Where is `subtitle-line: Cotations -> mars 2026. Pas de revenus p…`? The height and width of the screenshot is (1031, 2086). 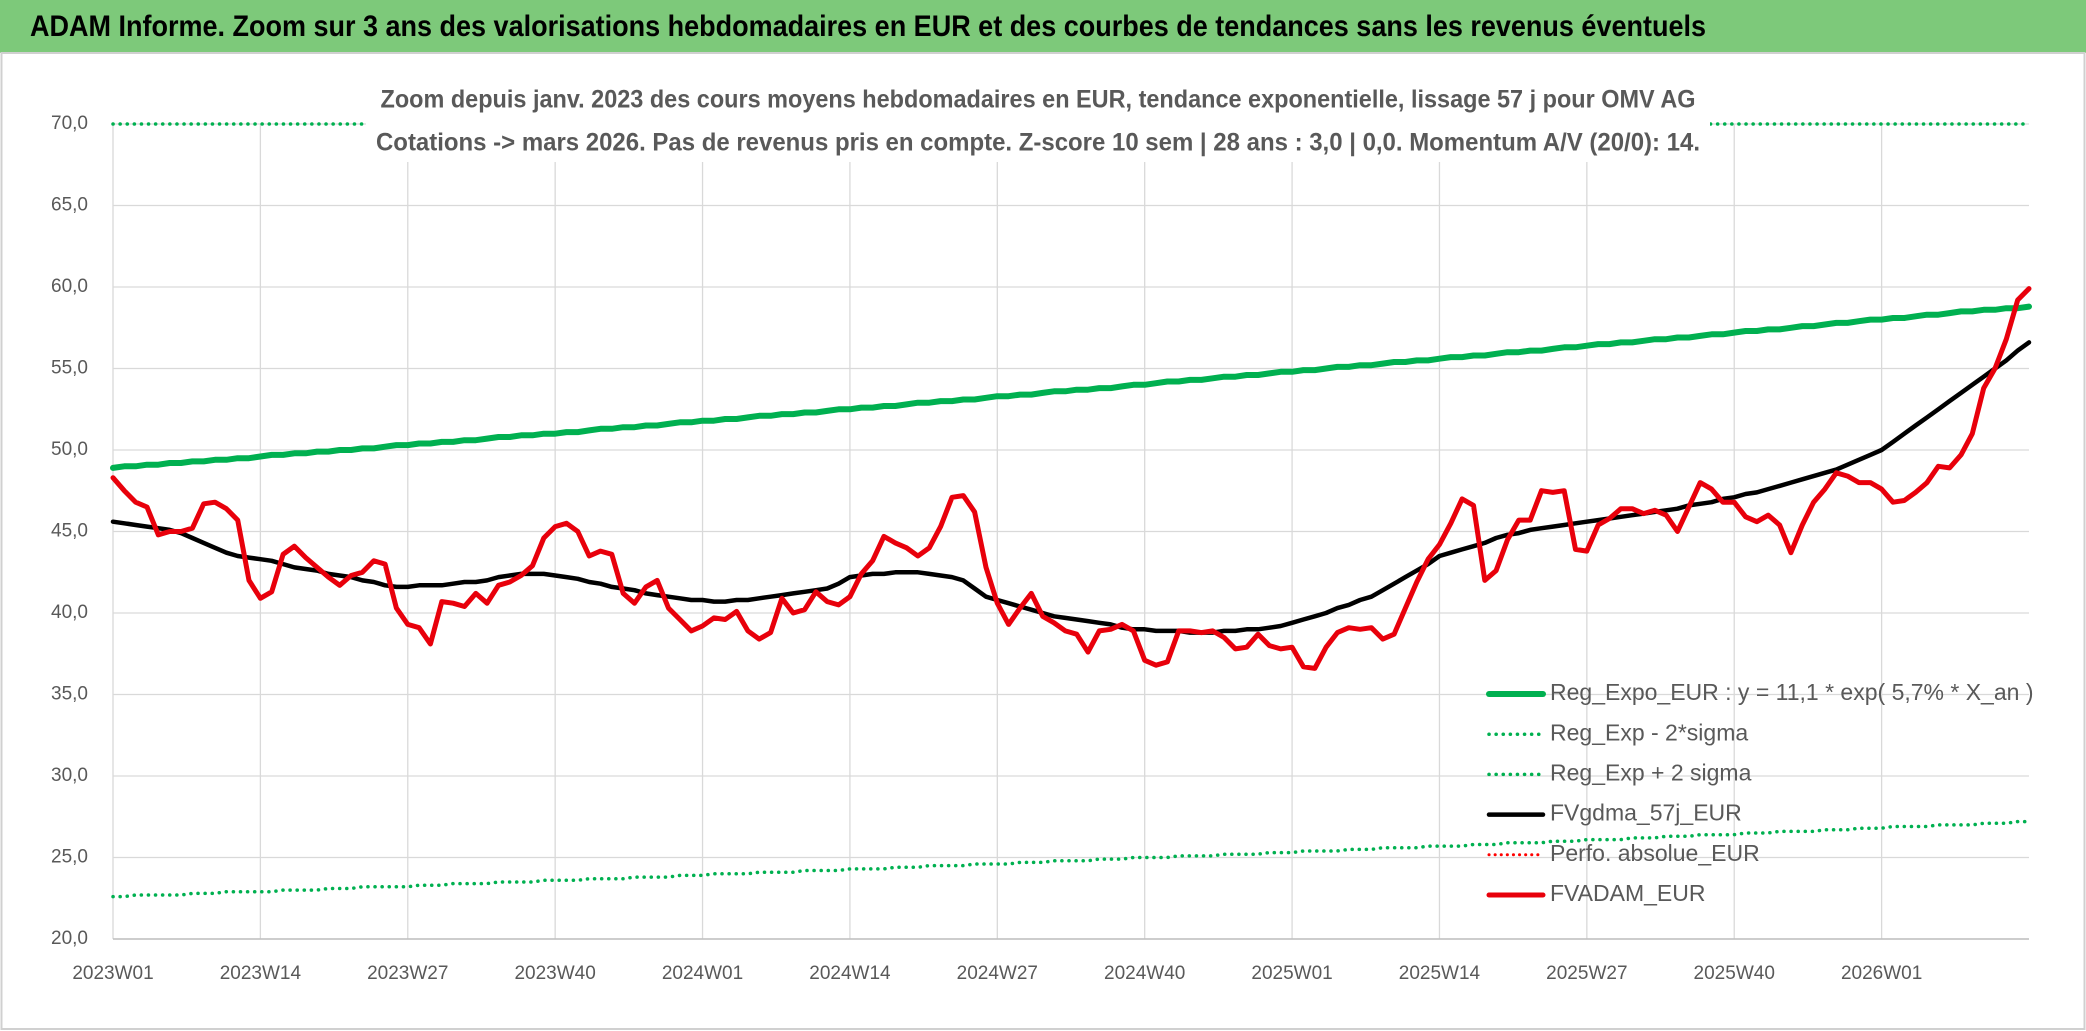 subtitle-line: Cotations -> mars 2026. Pas de revenus p… is located at coordinates (1038, 143).